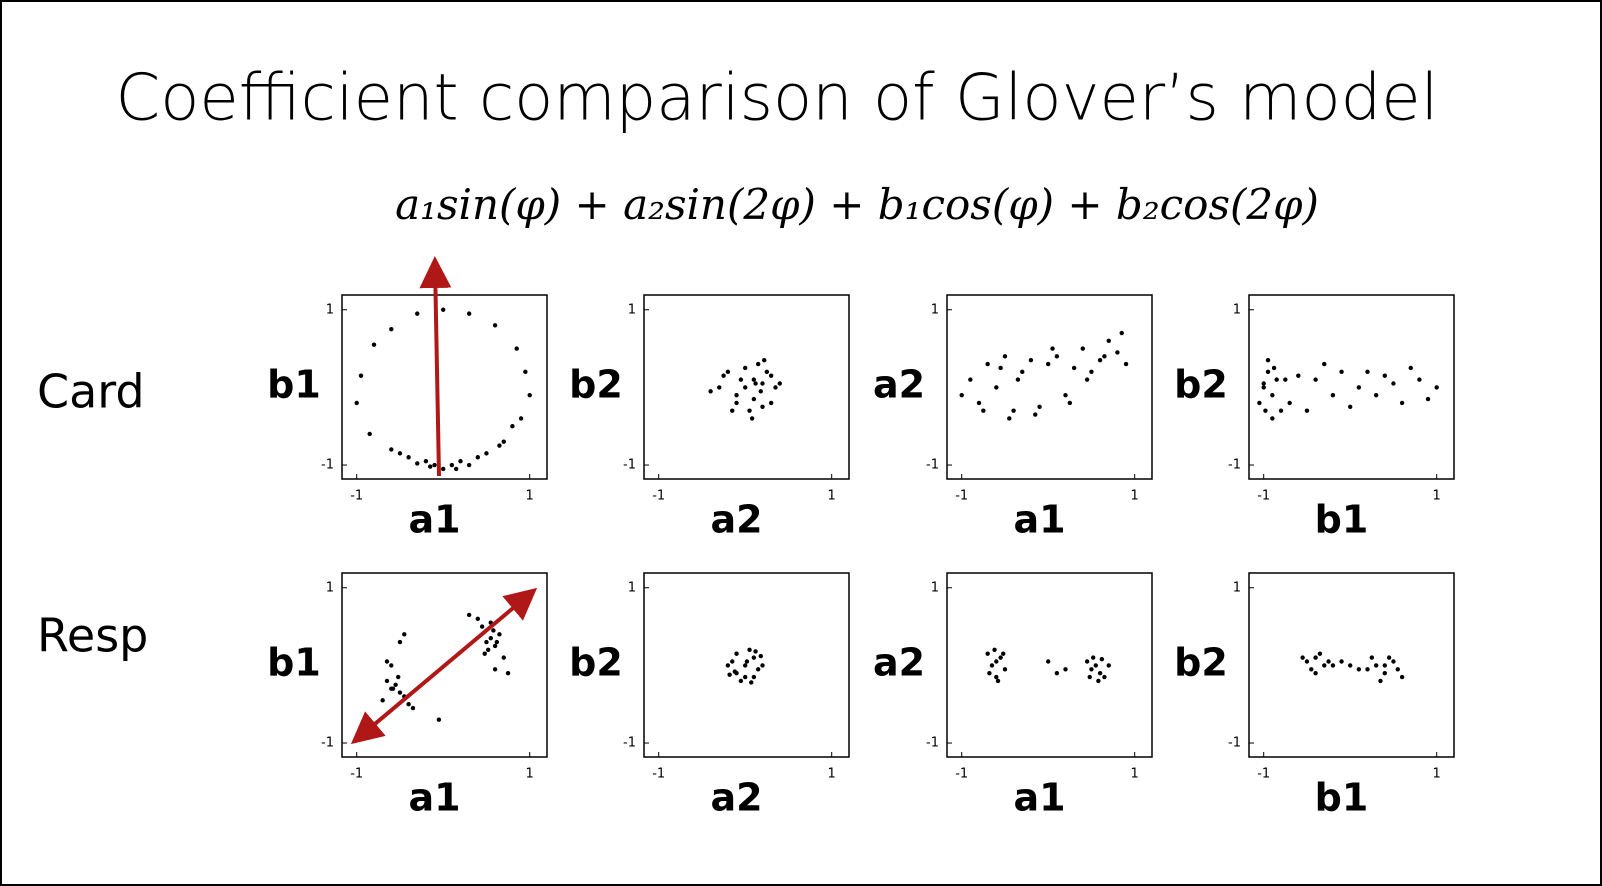 The image size is (1602, 886). Describe the element at coordinates (899, 385) in the screenshot. I see `y-axis-label: a2` at that location.